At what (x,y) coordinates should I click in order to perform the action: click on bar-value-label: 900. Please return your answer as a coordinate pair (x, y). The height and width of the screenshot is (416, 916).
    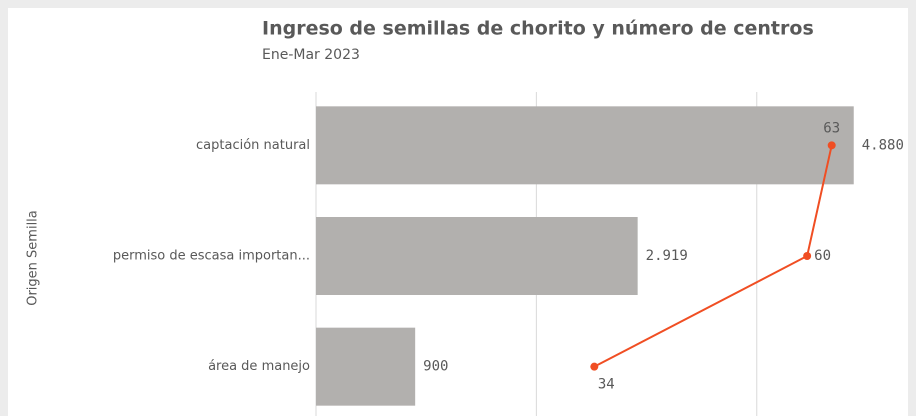
    Looking at the image, I should click on (435, 367).